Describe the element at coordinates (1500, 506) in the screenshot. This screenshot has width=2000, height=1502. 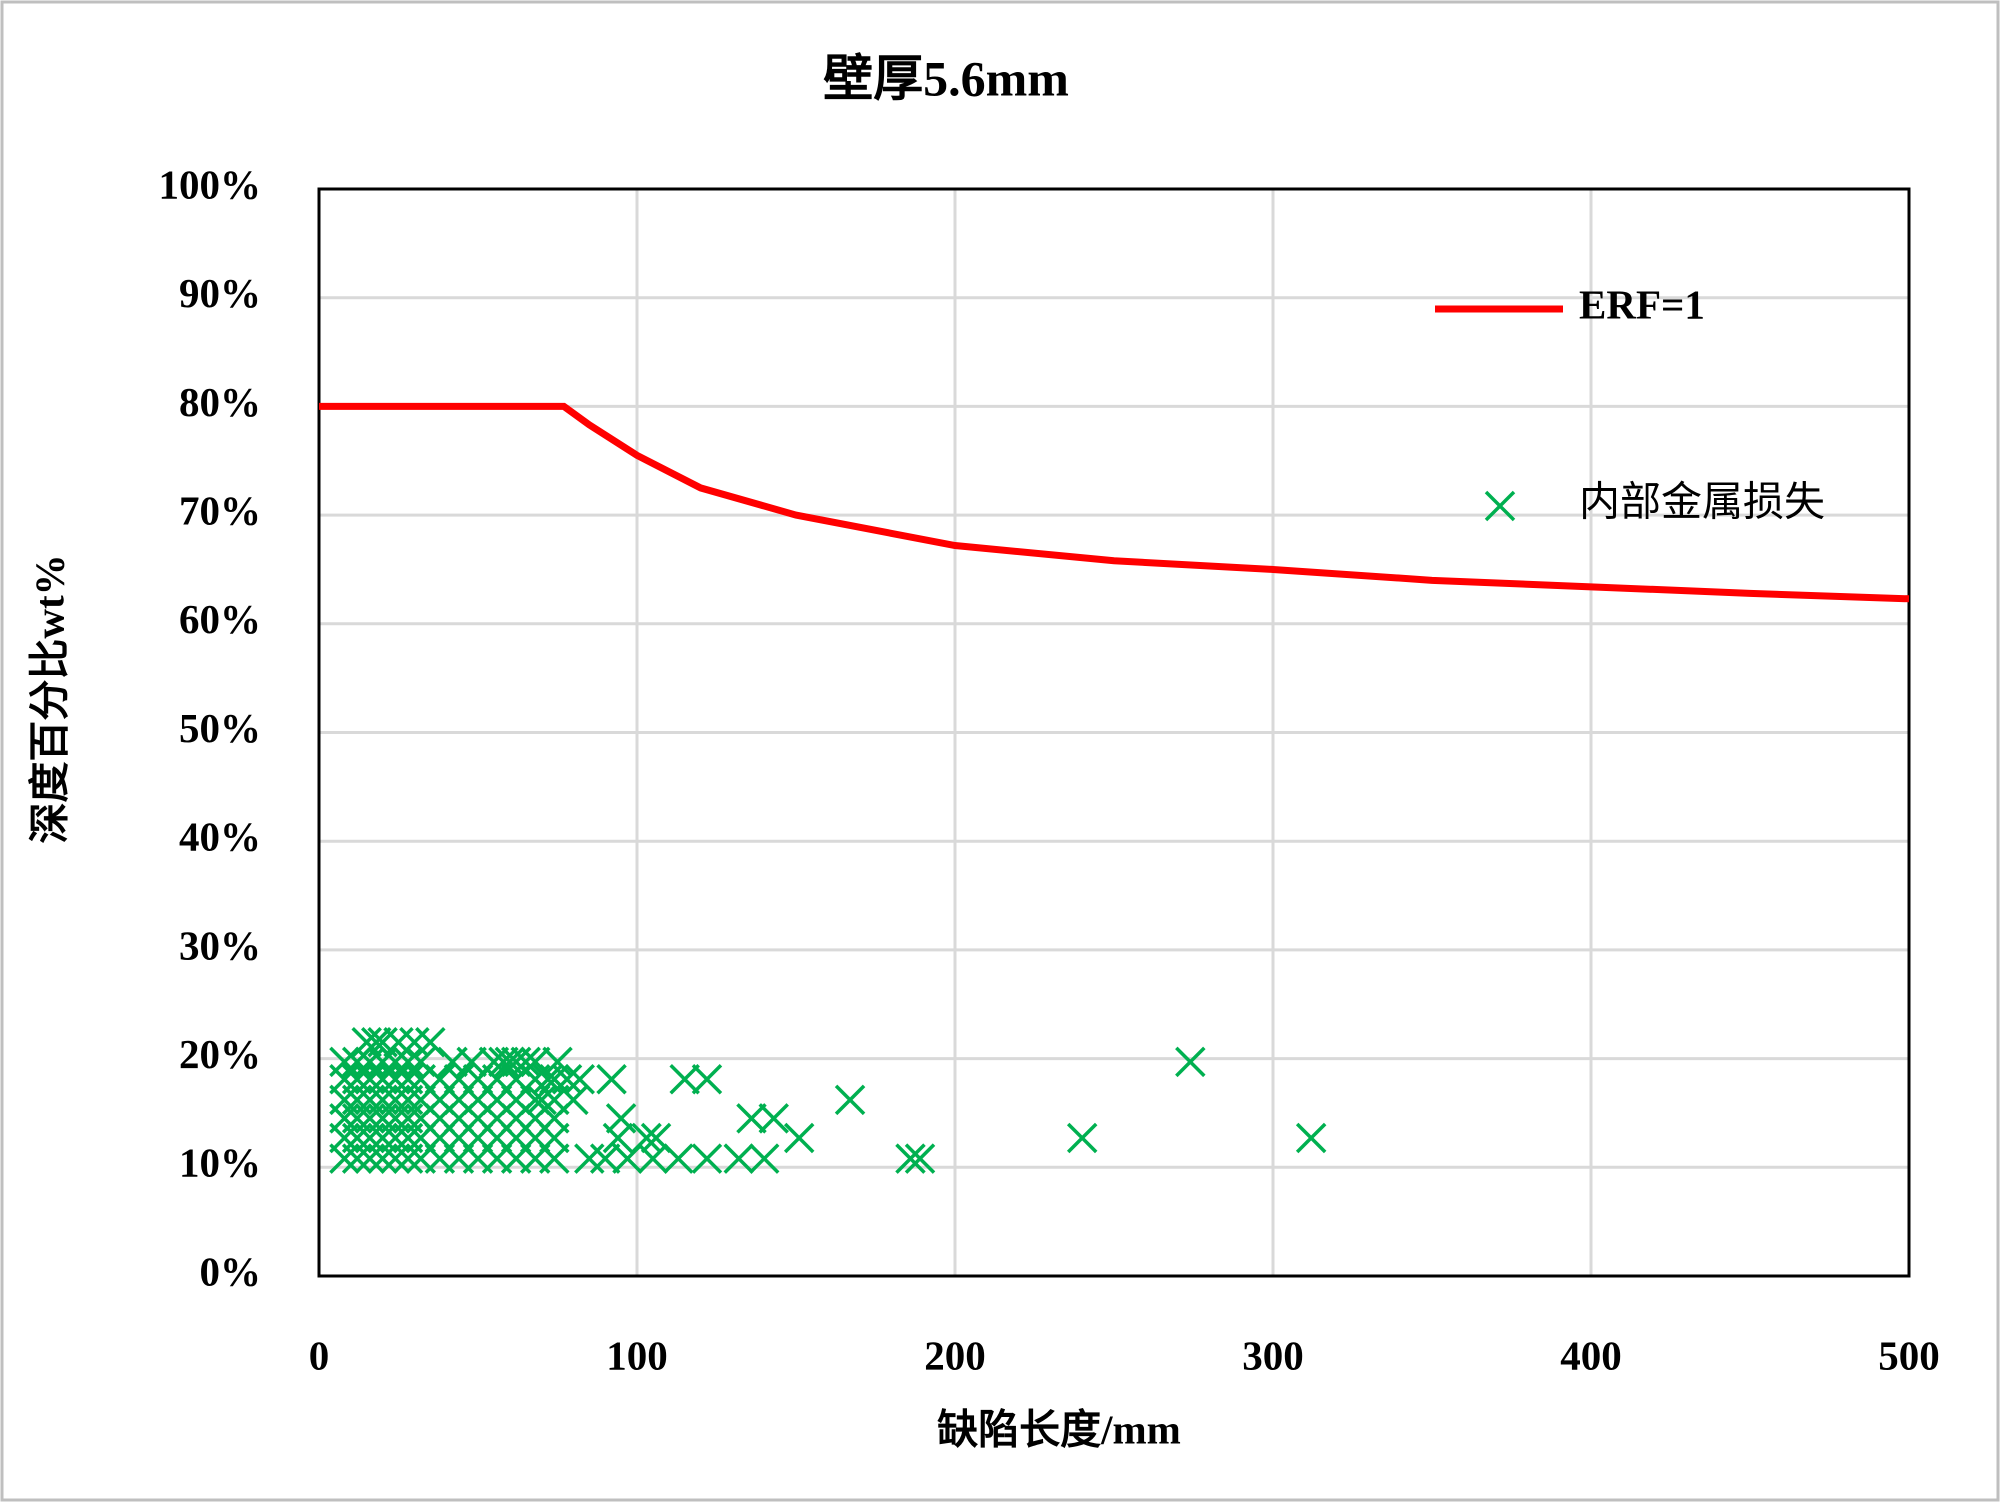
I see `legend-marker` at that location.